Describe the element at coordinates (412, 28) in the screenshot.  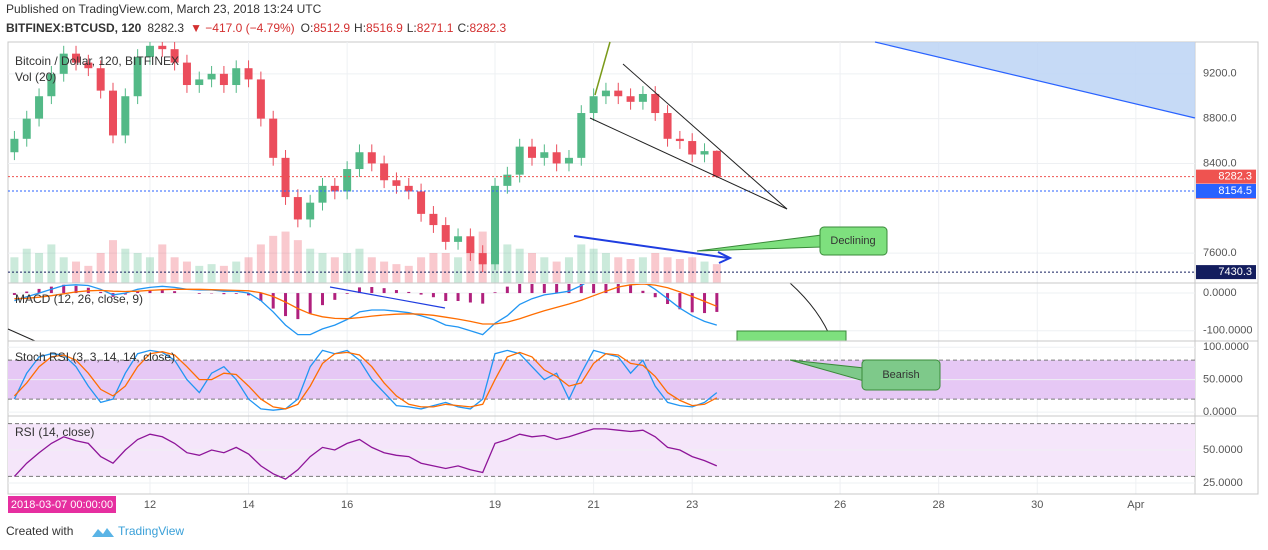
I see `ohlc-key: L:` at that location.